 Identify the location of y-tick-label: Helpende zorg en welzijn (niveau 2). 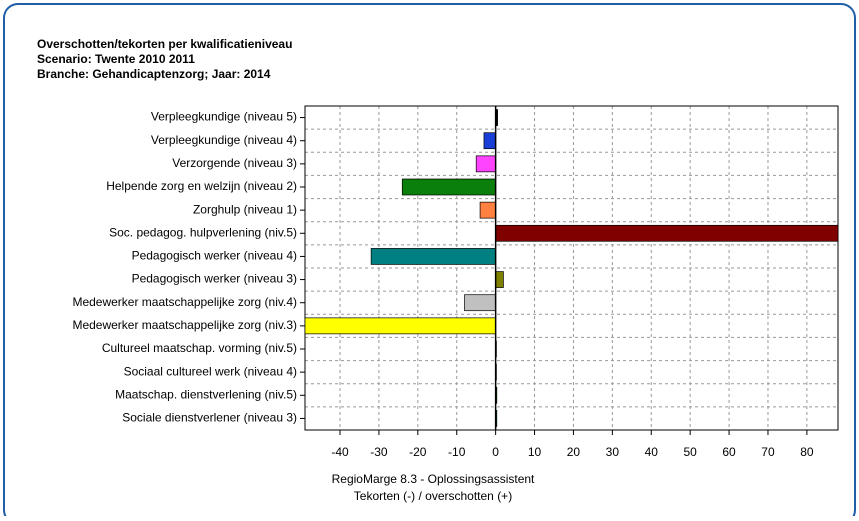
(201, 186).